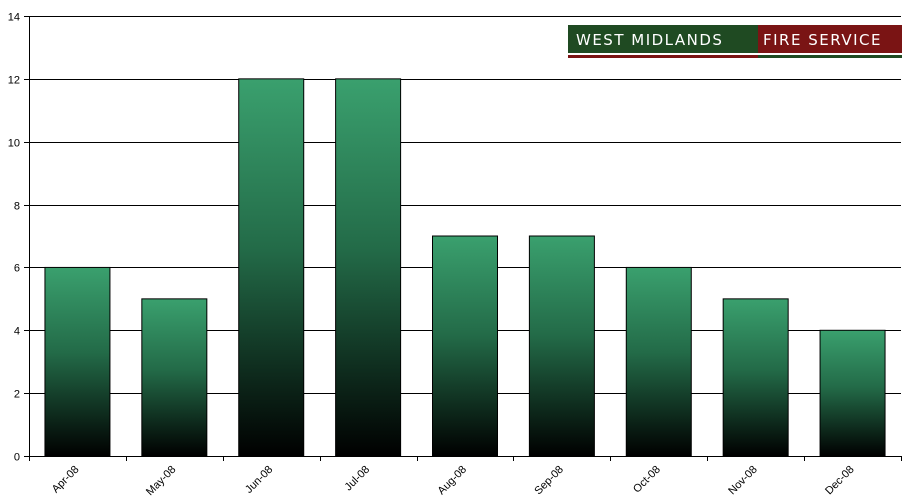 The image size is (904, 504). I want to click on y-tick-label-14: 14, so click(14, 18).